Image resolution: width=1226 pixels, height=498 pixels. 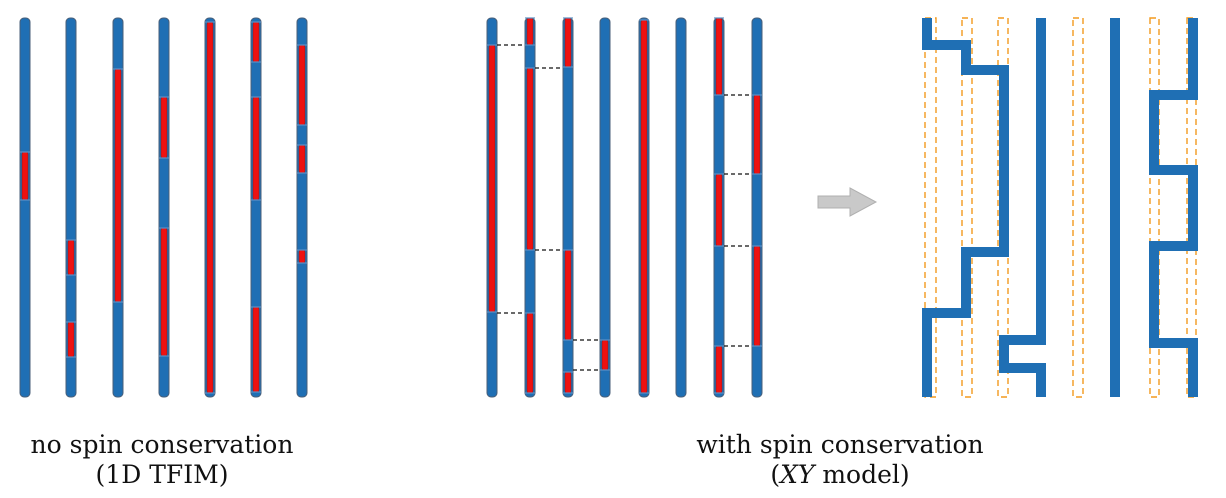 I want to click on caption-with-conservation: with spin conservation (XY model), so click(x=840, y=460).